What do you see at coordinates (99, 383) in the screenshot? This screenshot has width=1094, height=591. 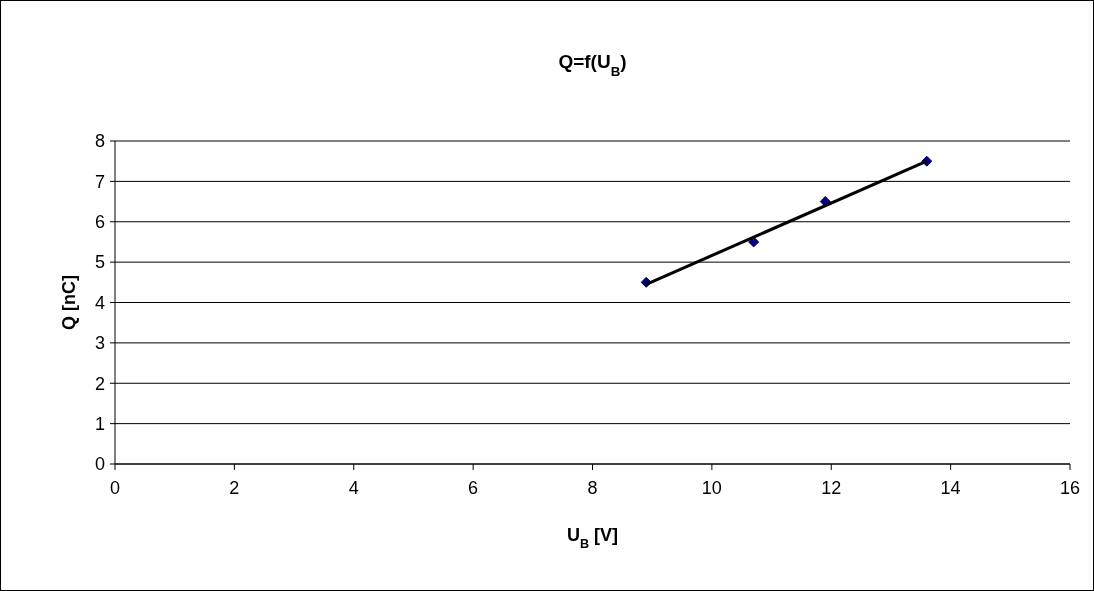 I see `y-tick-label: 2` at bounding box center [99, 383].